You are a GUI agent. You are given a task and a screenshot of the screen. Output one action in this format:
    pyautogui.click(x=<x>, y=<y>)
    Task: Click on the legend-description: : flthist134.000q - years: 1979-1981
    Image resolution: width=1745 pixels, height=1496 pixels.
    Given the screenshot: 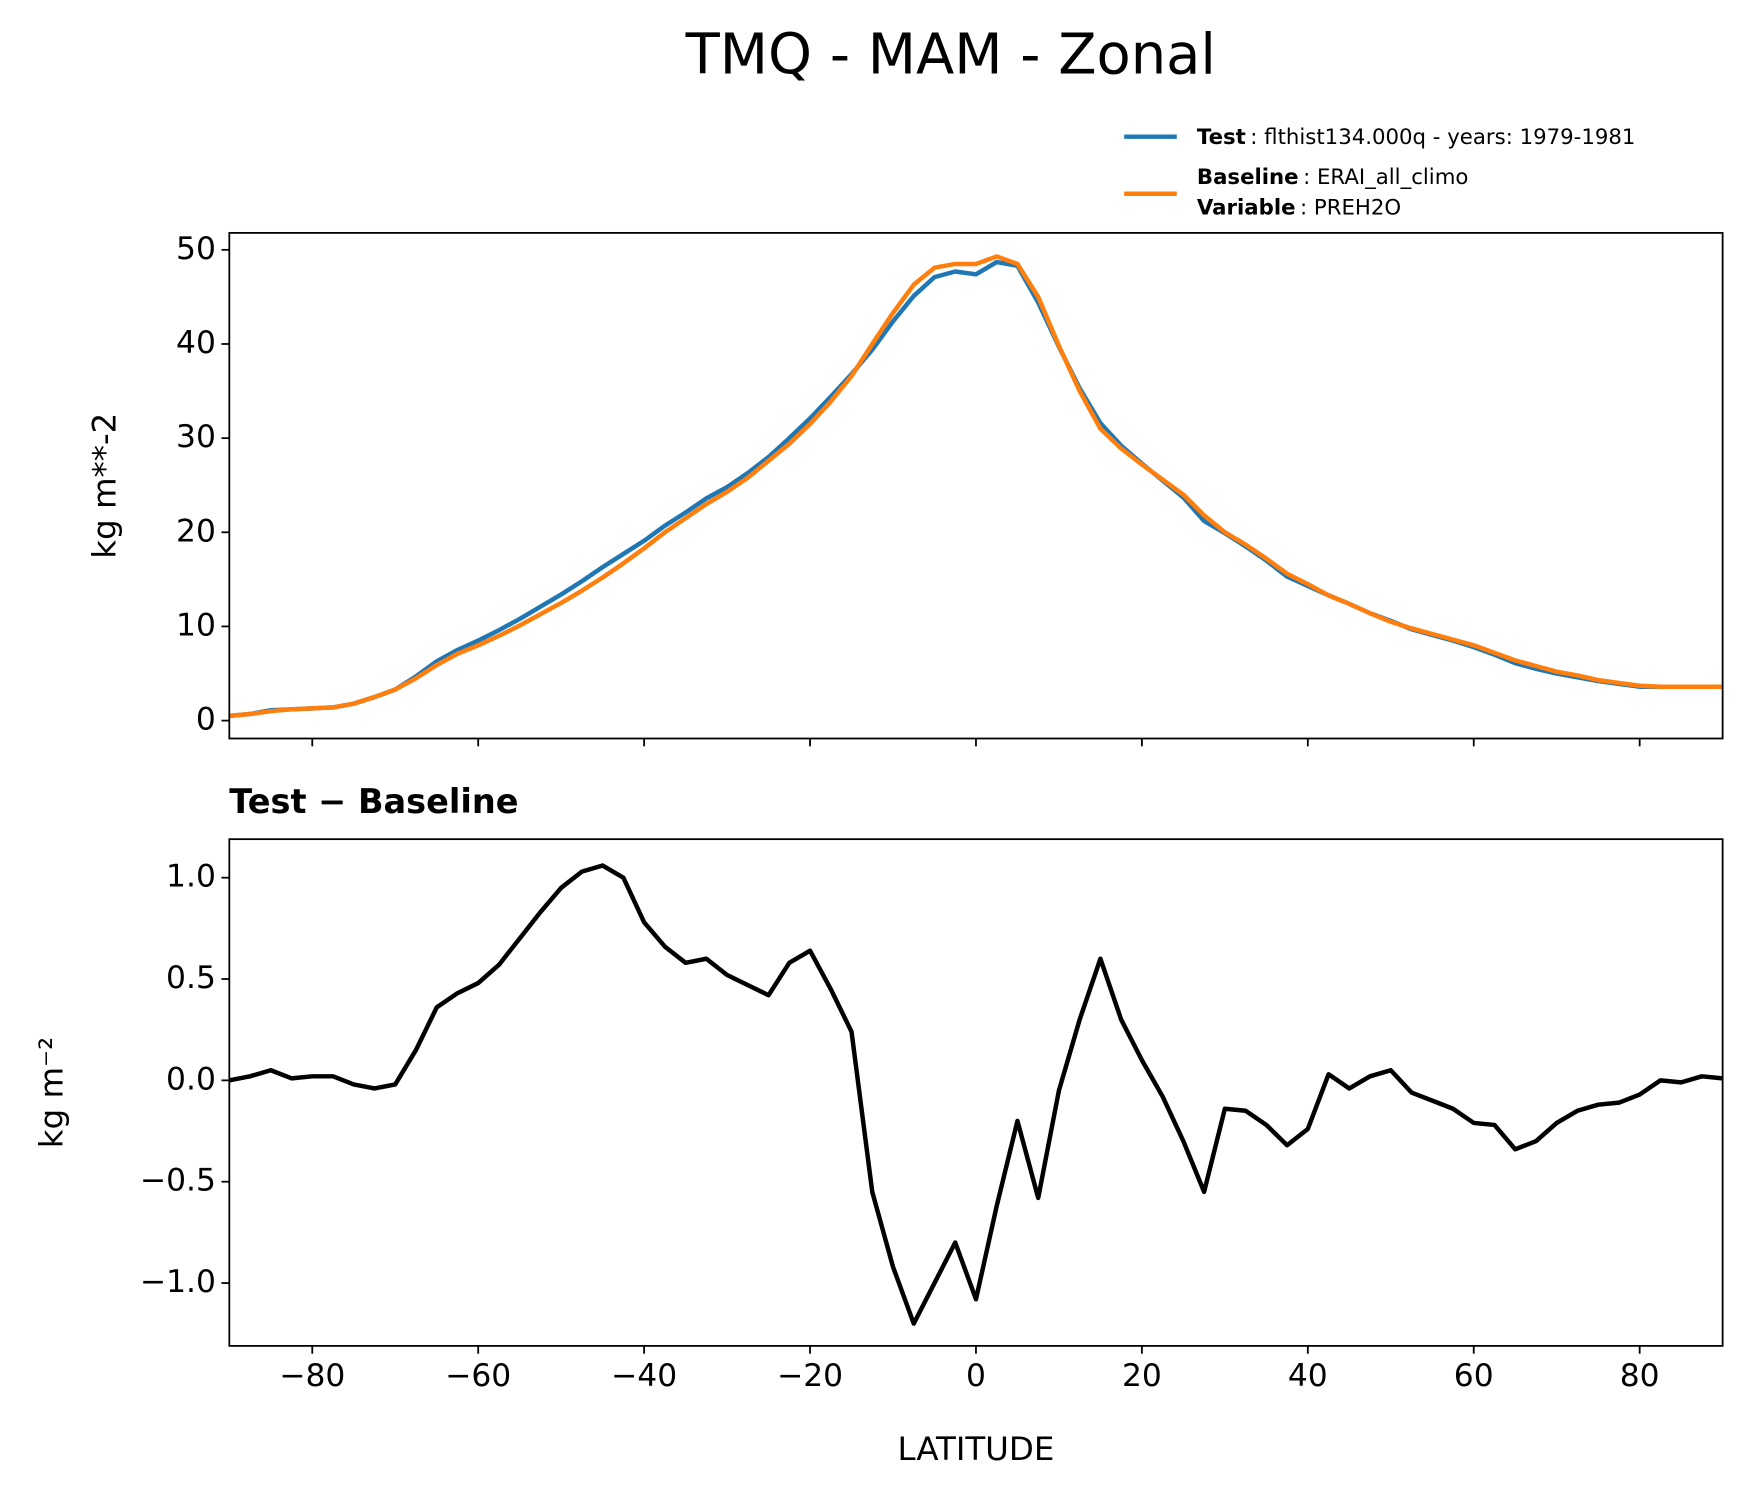 What is the action you would take?
    pyautogui.click(x=1442, y=137)
    